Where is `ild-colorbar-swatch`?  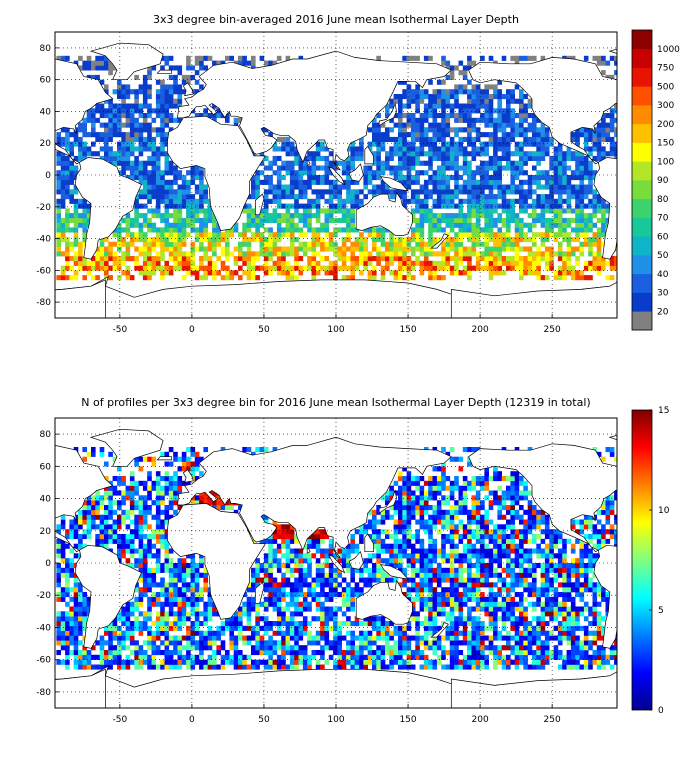
ild-colorbar-swatch is located at coordinates (642, 283).